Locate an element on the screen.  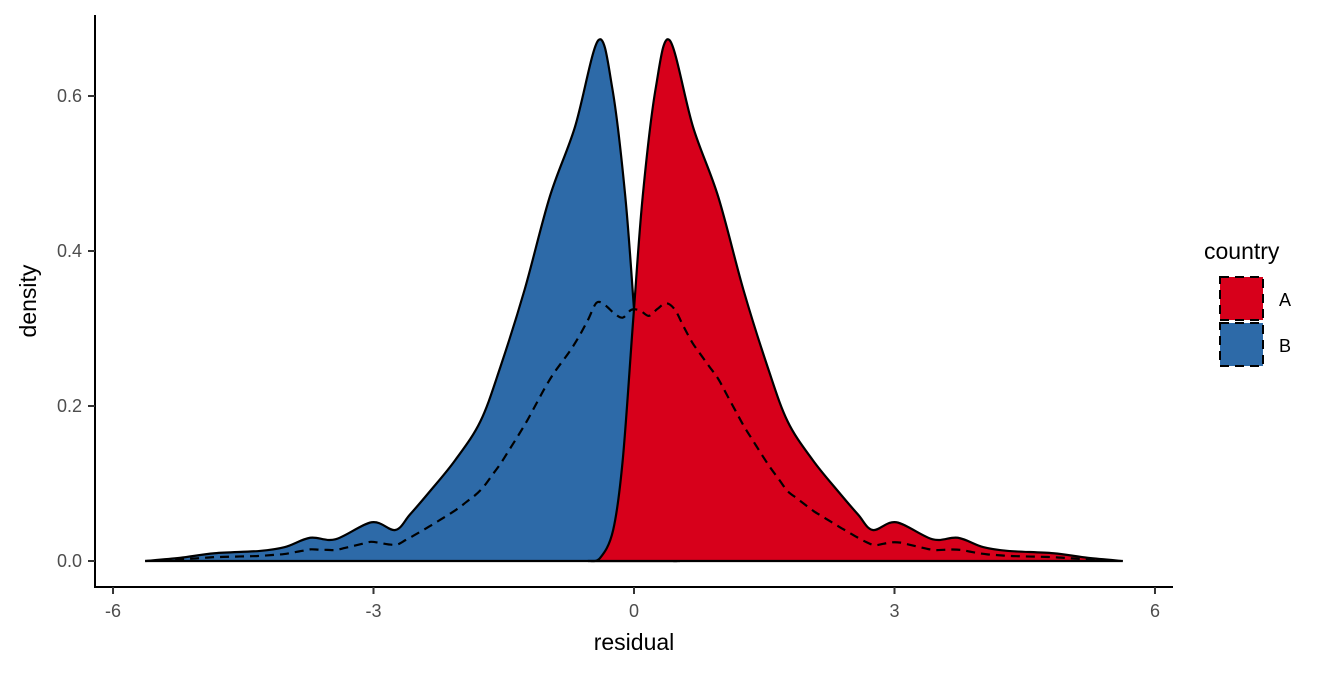
legend-label-a: A is located at coordinates (1285, 300).